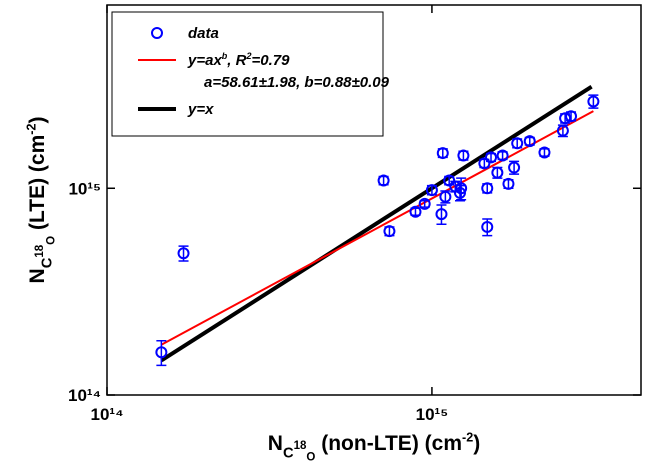  What do you see at coordinates (297, 82) in the screenshot?
I see `legend-label: a=58.61±1.98, b=0.88±0.09` at bounding box center [297, 82].